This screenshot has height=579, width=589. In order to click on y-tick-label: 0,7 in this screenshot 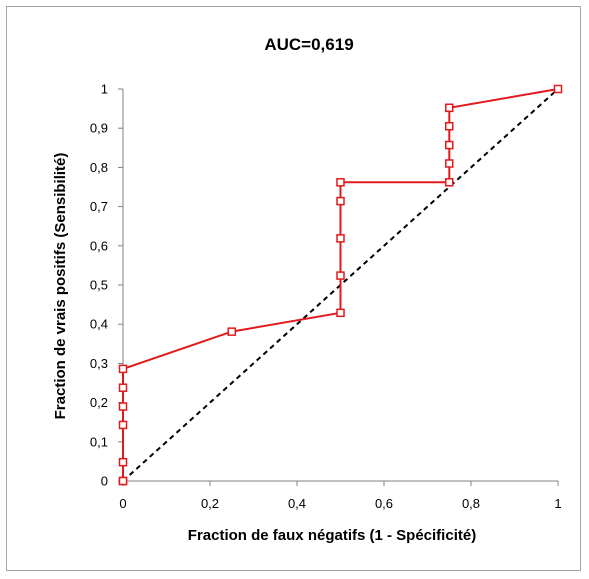, I will do `click(99, 206)`.